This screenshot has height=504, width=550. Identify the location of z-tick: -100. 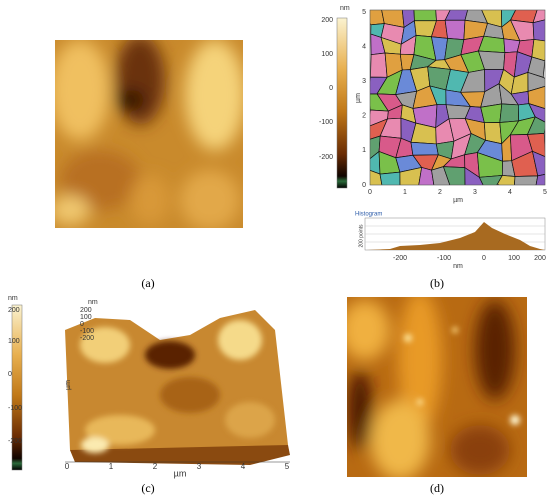
(87, 331).